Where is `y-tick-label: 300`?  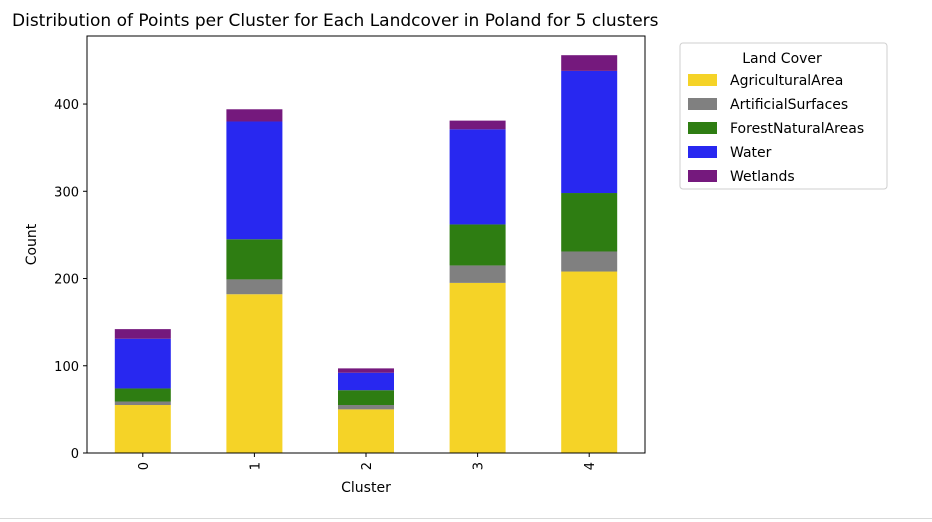 y-tick-label: 300 is located at coordinates (66, 192).